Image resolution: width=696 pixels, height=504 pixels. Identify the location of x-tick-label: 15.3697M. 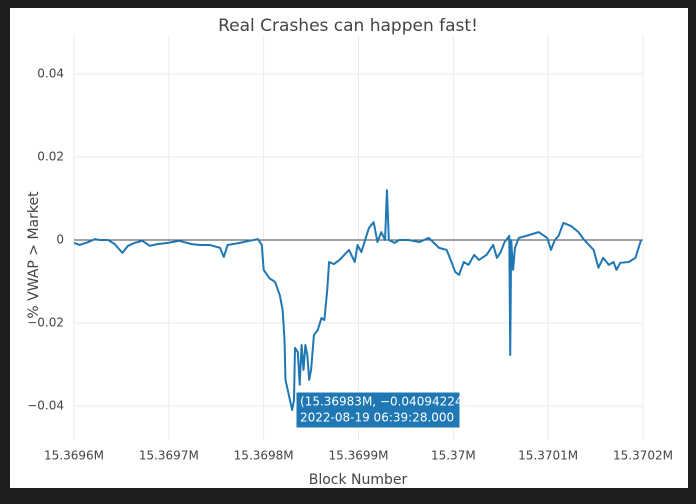
(169, 456).